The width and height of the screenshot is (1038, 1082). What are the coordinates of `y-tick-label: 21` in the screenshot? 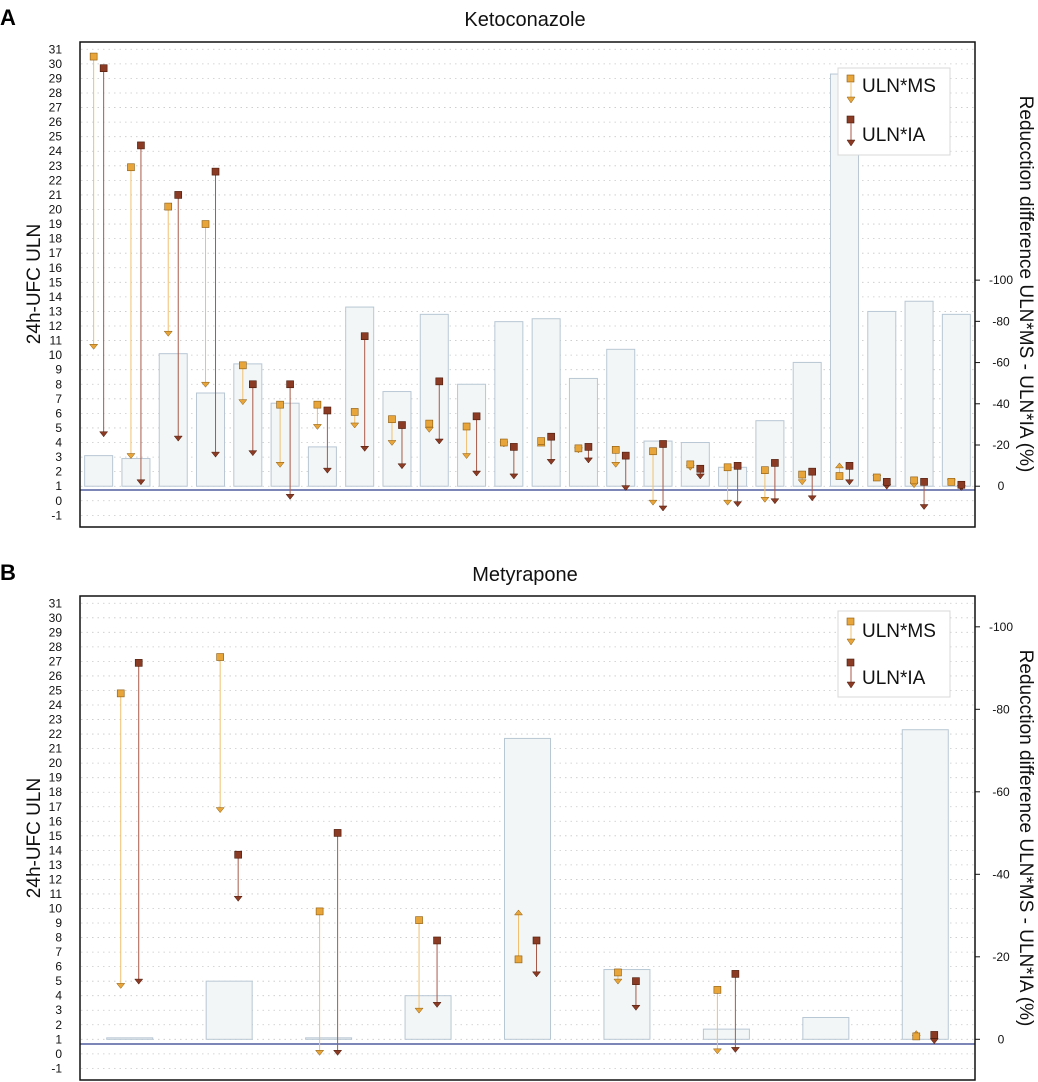 It's located at (56, 749).